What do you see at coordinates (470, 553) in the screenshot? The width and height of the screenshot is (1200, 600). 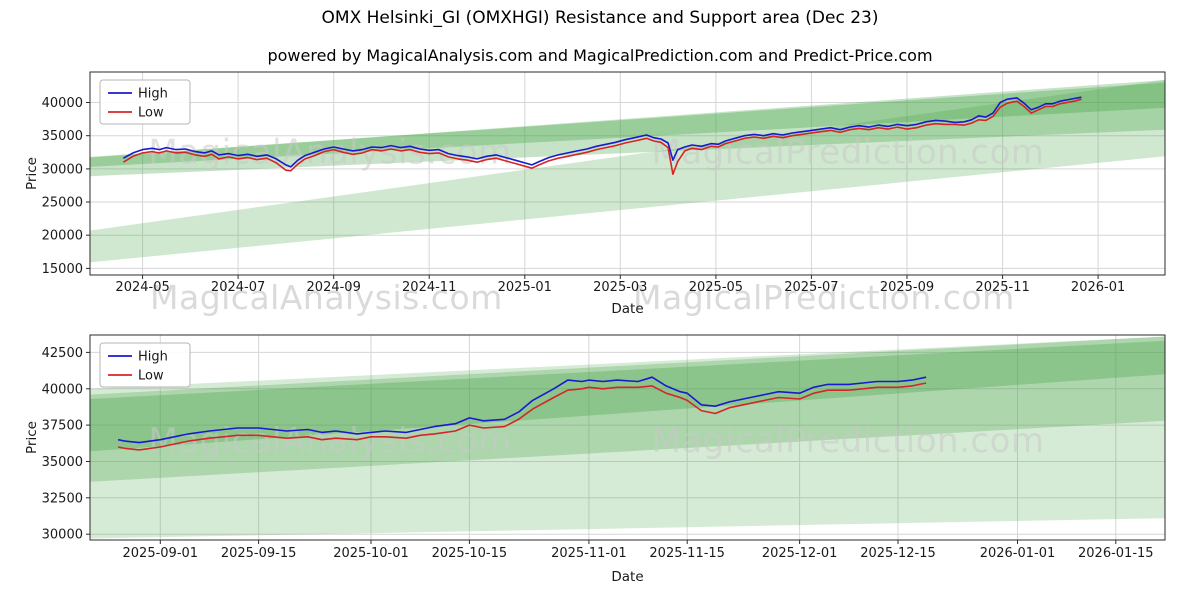 I see `x-tick-label: 2025-10-15` at bounding box center [470, 553].